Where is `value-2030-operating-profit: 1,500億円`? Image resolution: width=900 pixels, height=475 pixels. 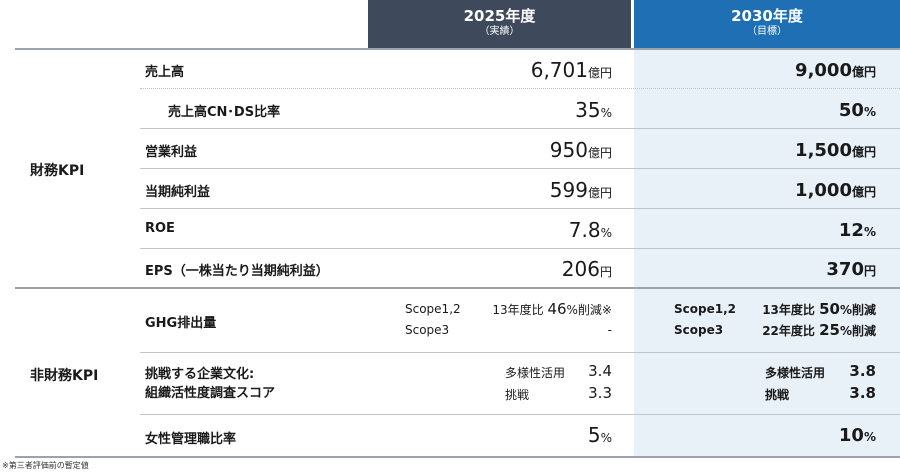
value-2030-operating-profit: 1,500億円 is located at coordinates (835, 150).